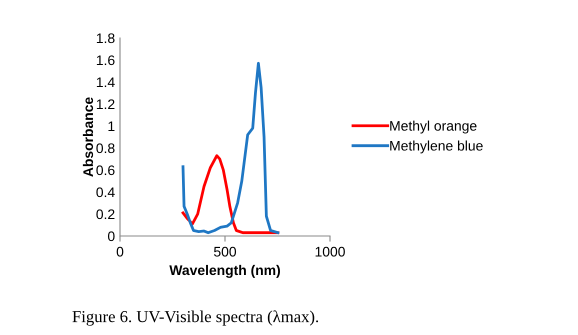 This screenshot has height=335, width=578. What do you see at coordinates (105, 38) in the screenshot?
I see `y-tick-label: 1.8` at bounding box center [105, 38].